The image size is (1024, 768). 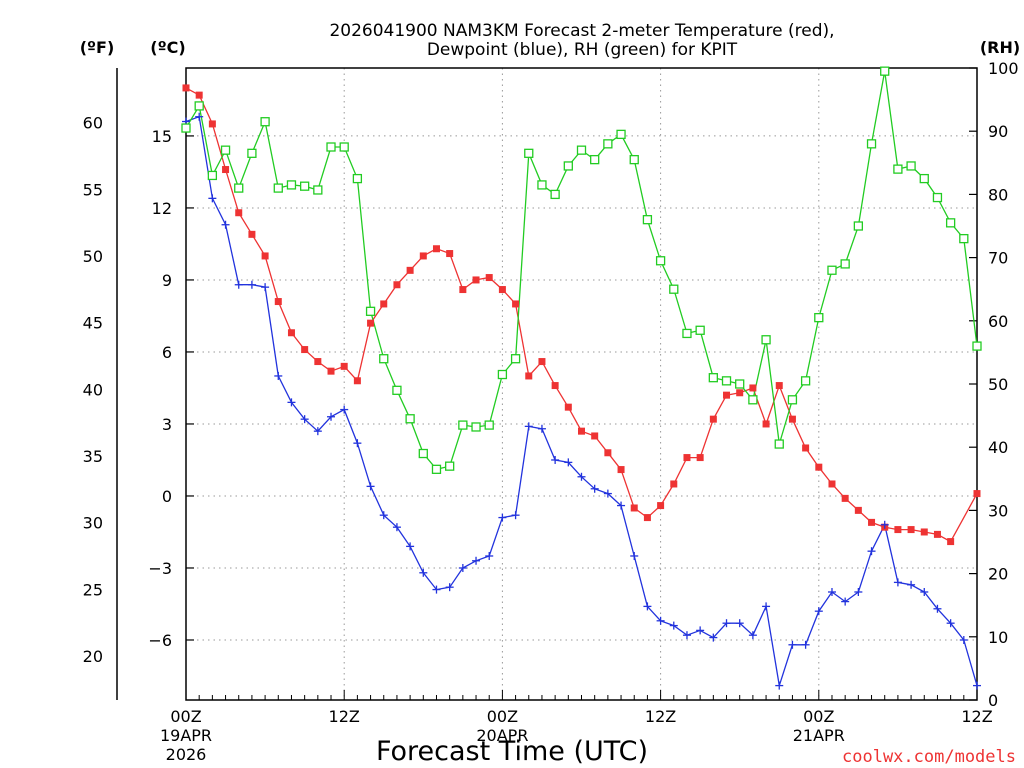 I want to click on x-axis-title: Forecast Time (UTC), so click(x=512, y=751).